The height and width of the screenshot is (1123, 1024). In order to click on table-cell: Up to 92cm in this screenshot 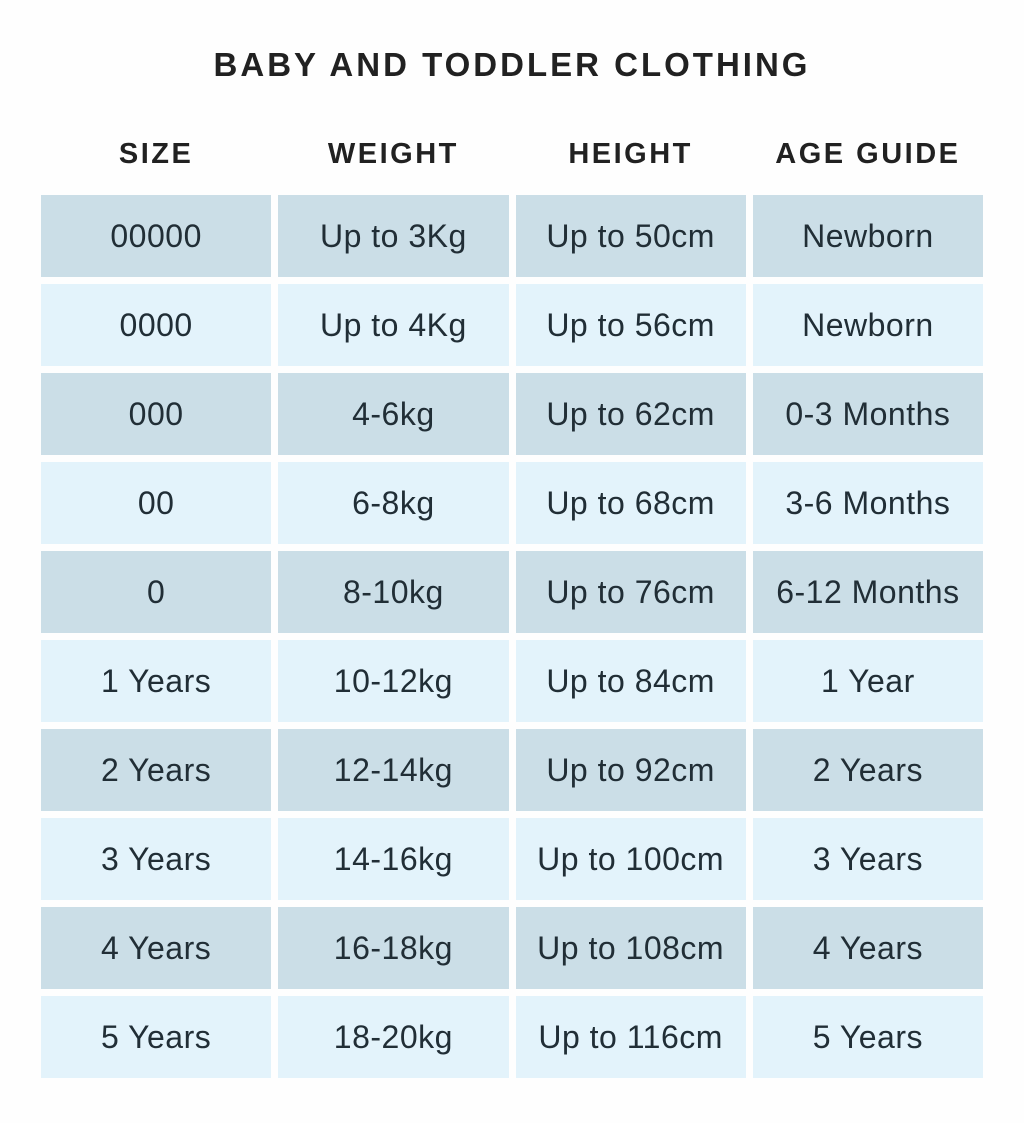, I will do `click(630, 770)`.